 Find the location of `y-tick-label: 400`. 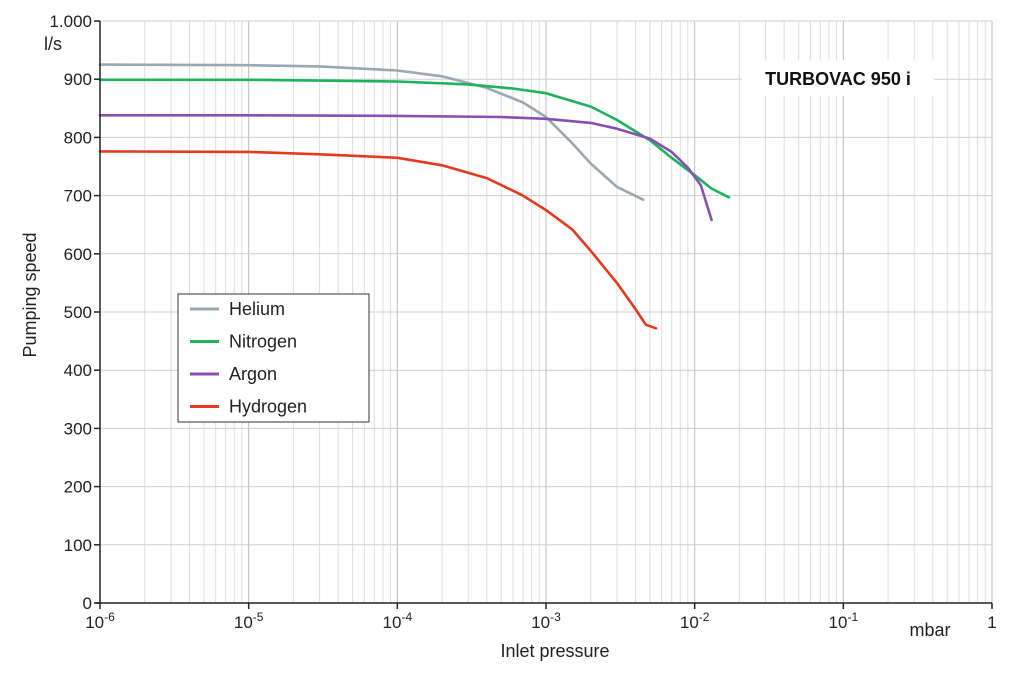

y-tick-label: 400 is located at coordinates (78, 370).